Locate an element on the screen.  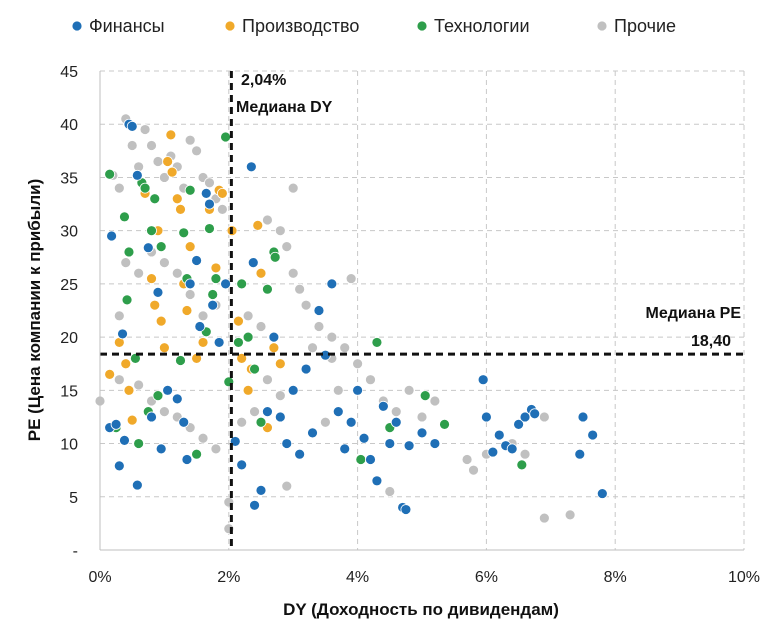
x-tick-label: 6% is located at coordinates (486, 577).